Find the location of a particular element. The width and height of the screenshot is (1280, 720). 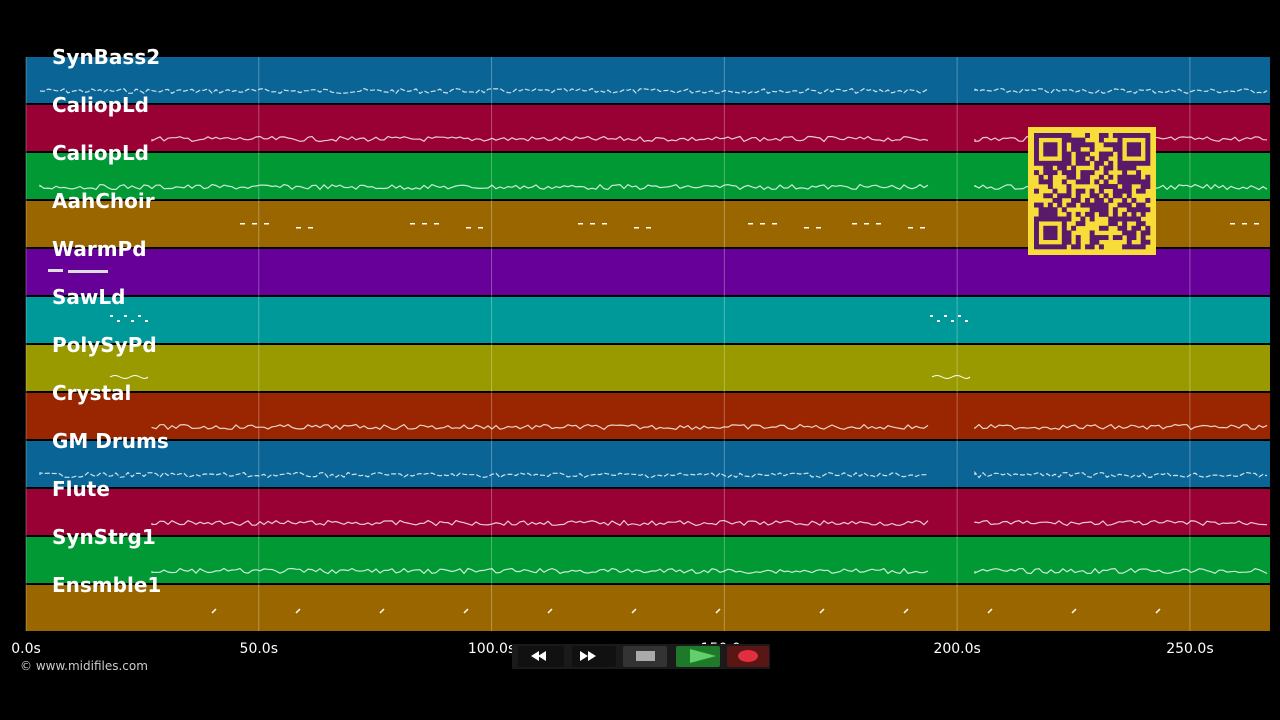

icon is located at coordinates (748, 656).